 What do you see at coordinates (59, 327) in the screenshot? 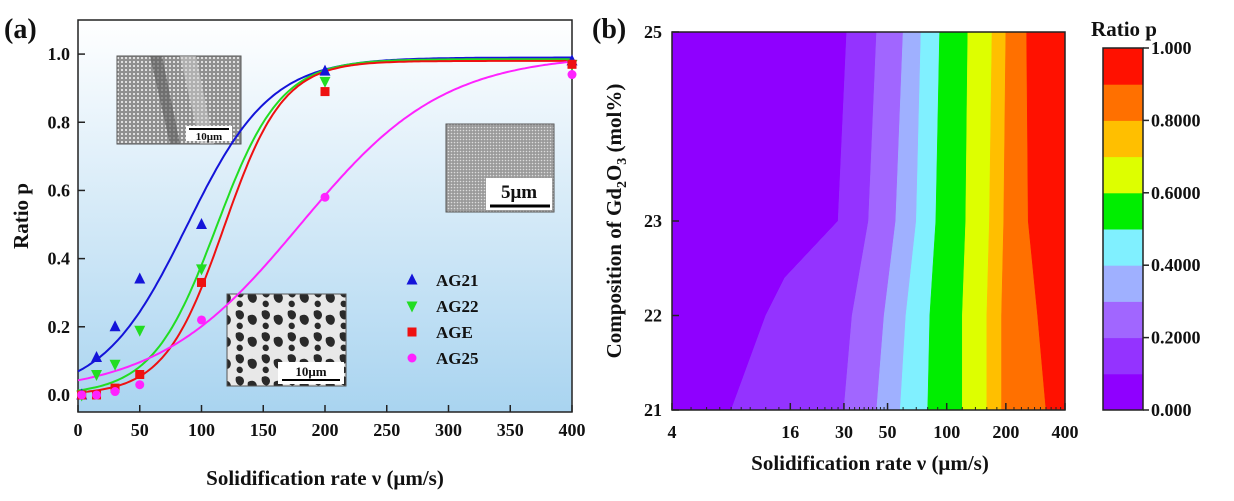
I see `y-tick-label: 0.2` at bounding box center [59, 327].